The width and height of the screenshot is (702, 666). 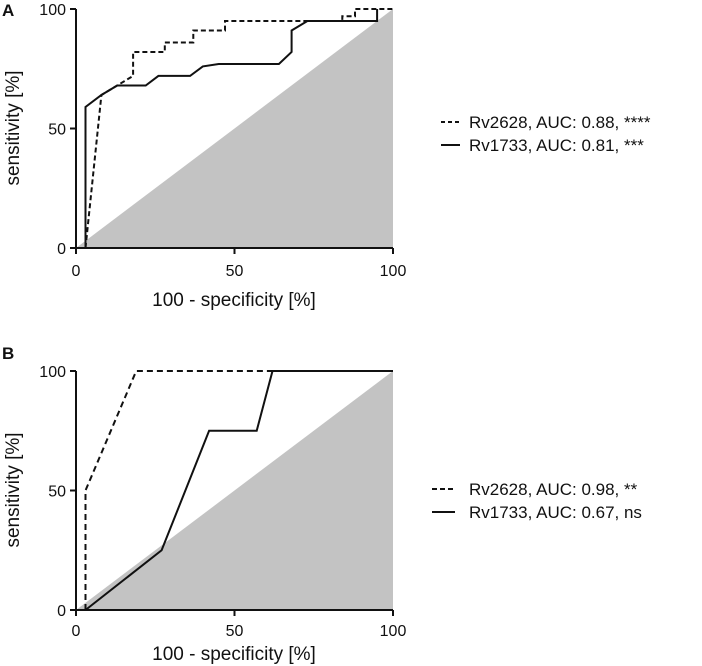 I want to click on panel-a-y-axis-label: sensitivity [%], so click(x=13, y=127).